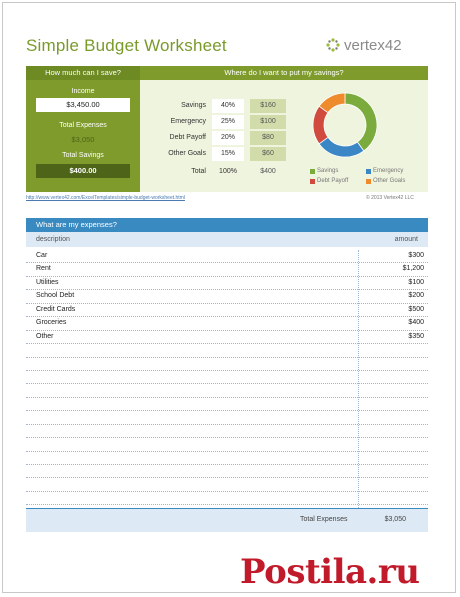 The height and width of the screenshot is (597, 460). I want to click on total-expenses-label: Total Expenses, so click(83, 125).